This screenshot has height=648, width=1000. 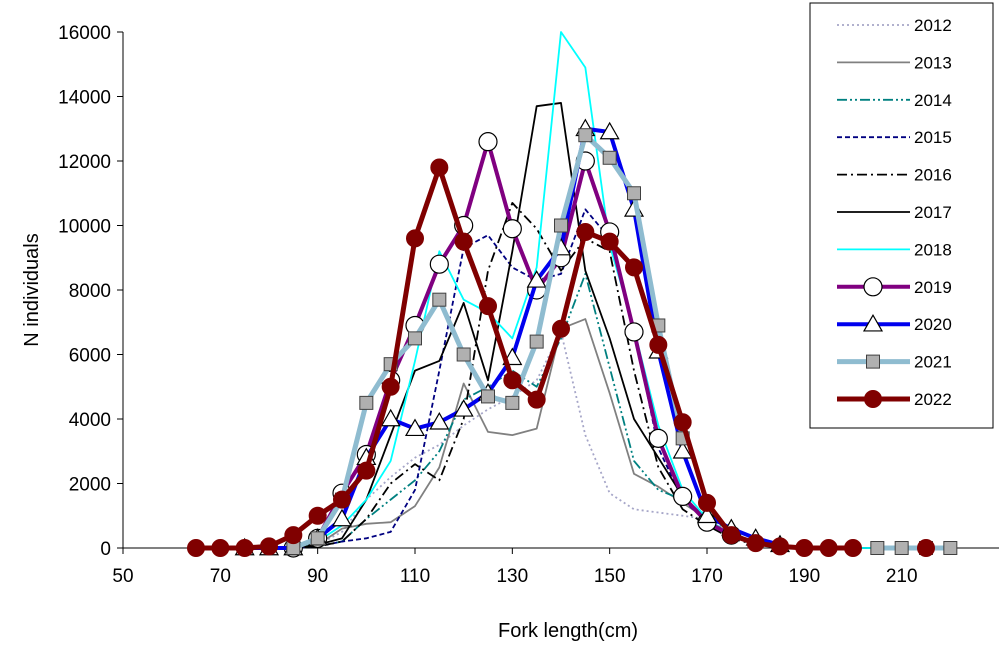 What do you see at coordinates (933, 100) in the screenshot?
I see `legend-label-2014: 2014` at bounding box center [933, 100].